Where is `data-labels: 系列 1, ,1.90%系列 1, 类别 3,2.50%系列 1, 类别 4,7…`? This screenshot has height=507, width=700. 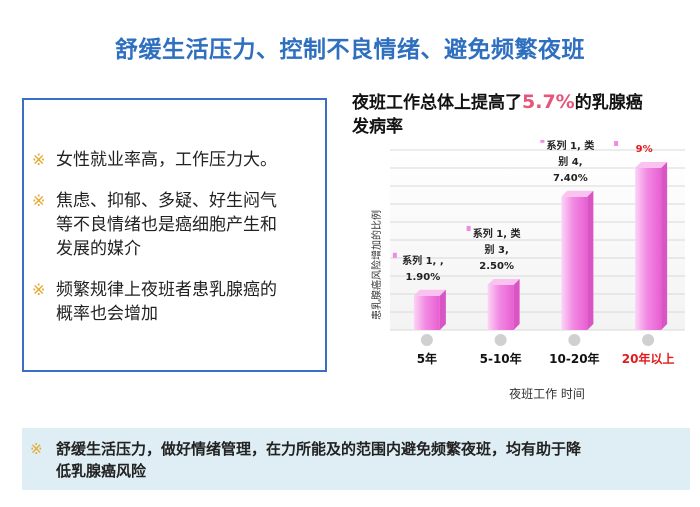
data-labels: 系列 1, ,1.90%系列 1, 类别 3,2.50%系列 1, 类别 4,7… is located at coordinates (522, 211).